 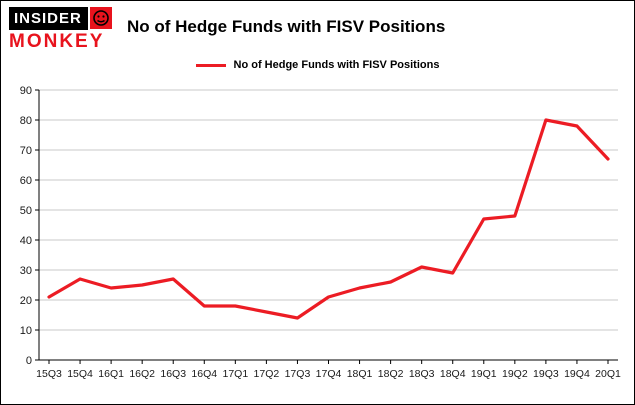 I want to click on x-tick-label: 16Q1, so click(x=111, y=374).